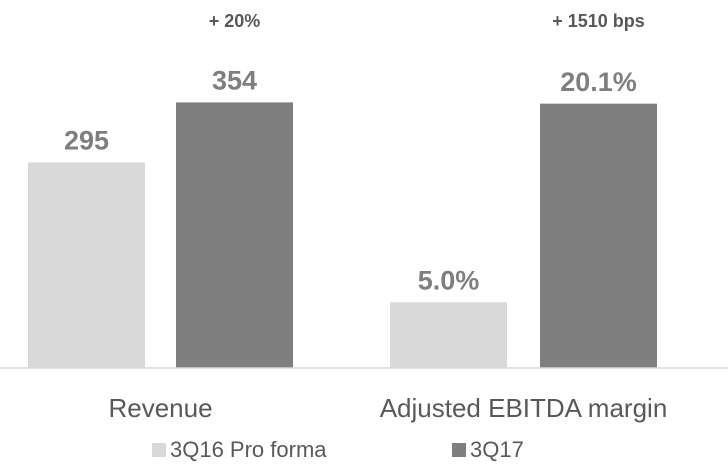 This screenshot has width=728, height=467. I want to click on category-label: Adjusted EBITDA margin, so click(524, 408).